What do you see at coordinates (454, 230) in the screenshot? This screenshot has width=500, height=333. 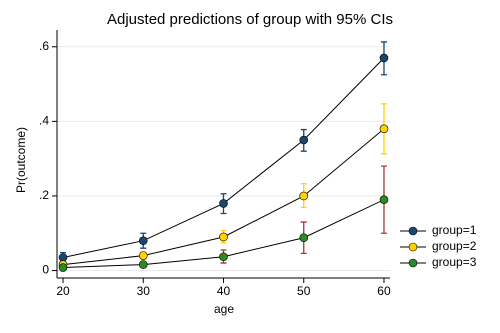 I see `legend-label: group=1` at bounding box center [454, 230].